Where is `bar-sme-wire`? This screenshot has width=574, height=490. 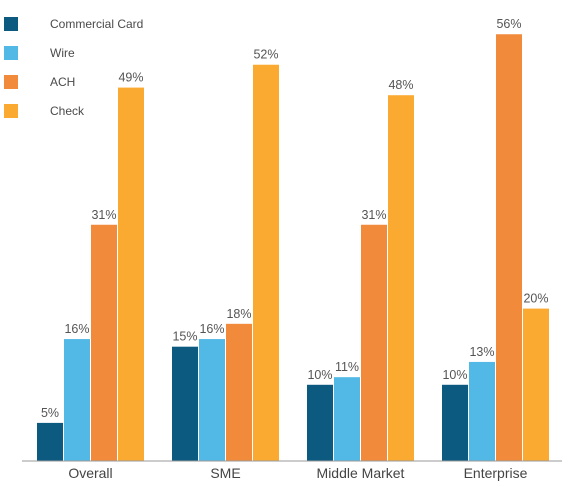
bar-sme-wire is located at coordinates (212, 400).